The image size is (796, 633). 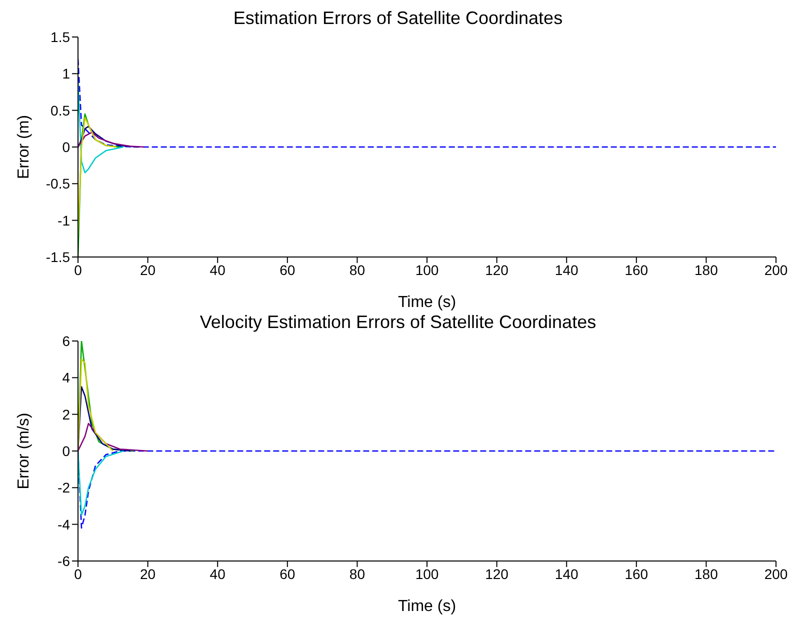 I want to click on y-tick-label: 1.5, so click(x=60, y=36).